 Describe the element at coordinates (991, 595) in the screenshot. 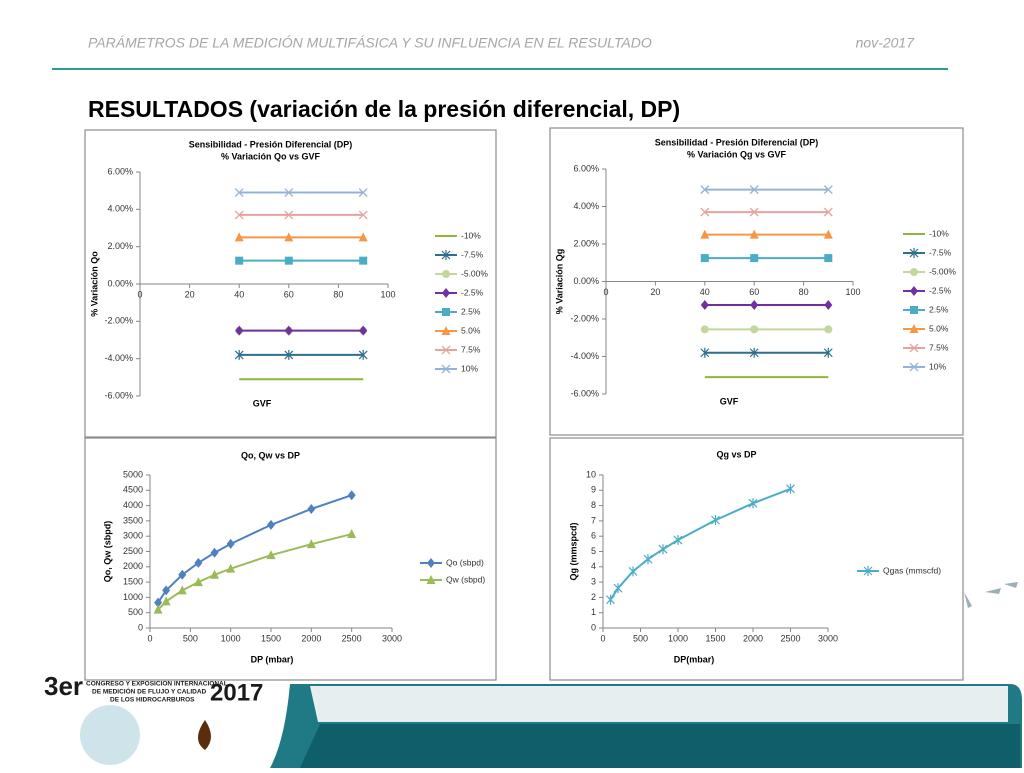

I see `decoration` at that location.